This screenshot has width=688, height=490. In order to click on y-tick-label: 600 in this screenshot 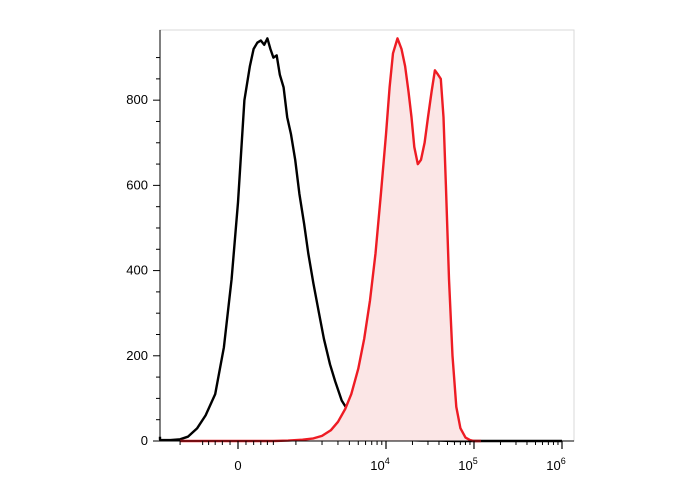, I will do `click(137, 184)`.